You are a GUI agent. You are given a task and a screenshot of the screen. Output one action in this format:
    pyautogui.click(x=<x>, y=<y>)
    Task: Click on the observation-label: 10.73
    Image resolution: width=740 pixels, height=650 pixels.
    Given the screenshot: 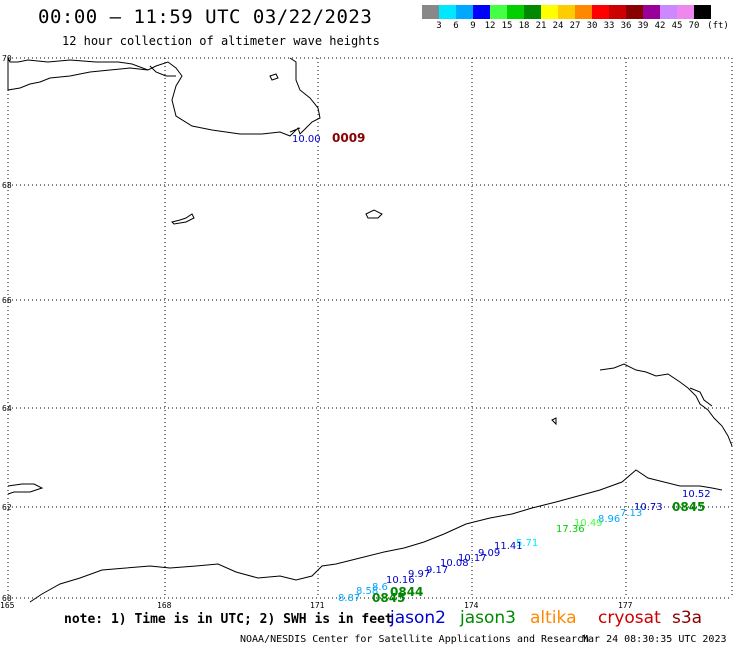 What is the action you would take?
    pyautogui.click(x=648, y=507)
    